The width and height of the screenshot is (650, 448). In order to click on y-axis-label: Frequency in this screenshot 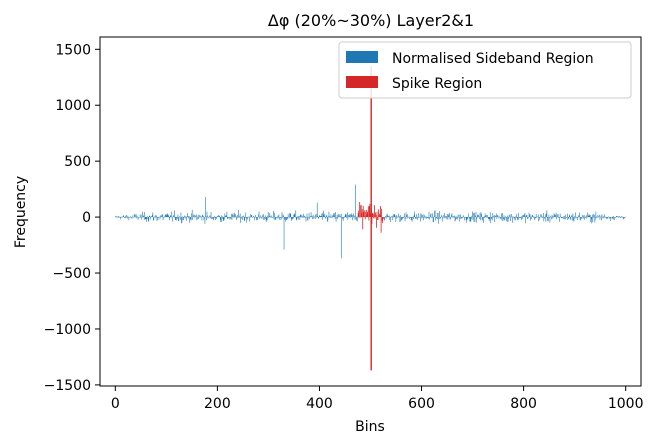, I will do `click(21, 212)`.